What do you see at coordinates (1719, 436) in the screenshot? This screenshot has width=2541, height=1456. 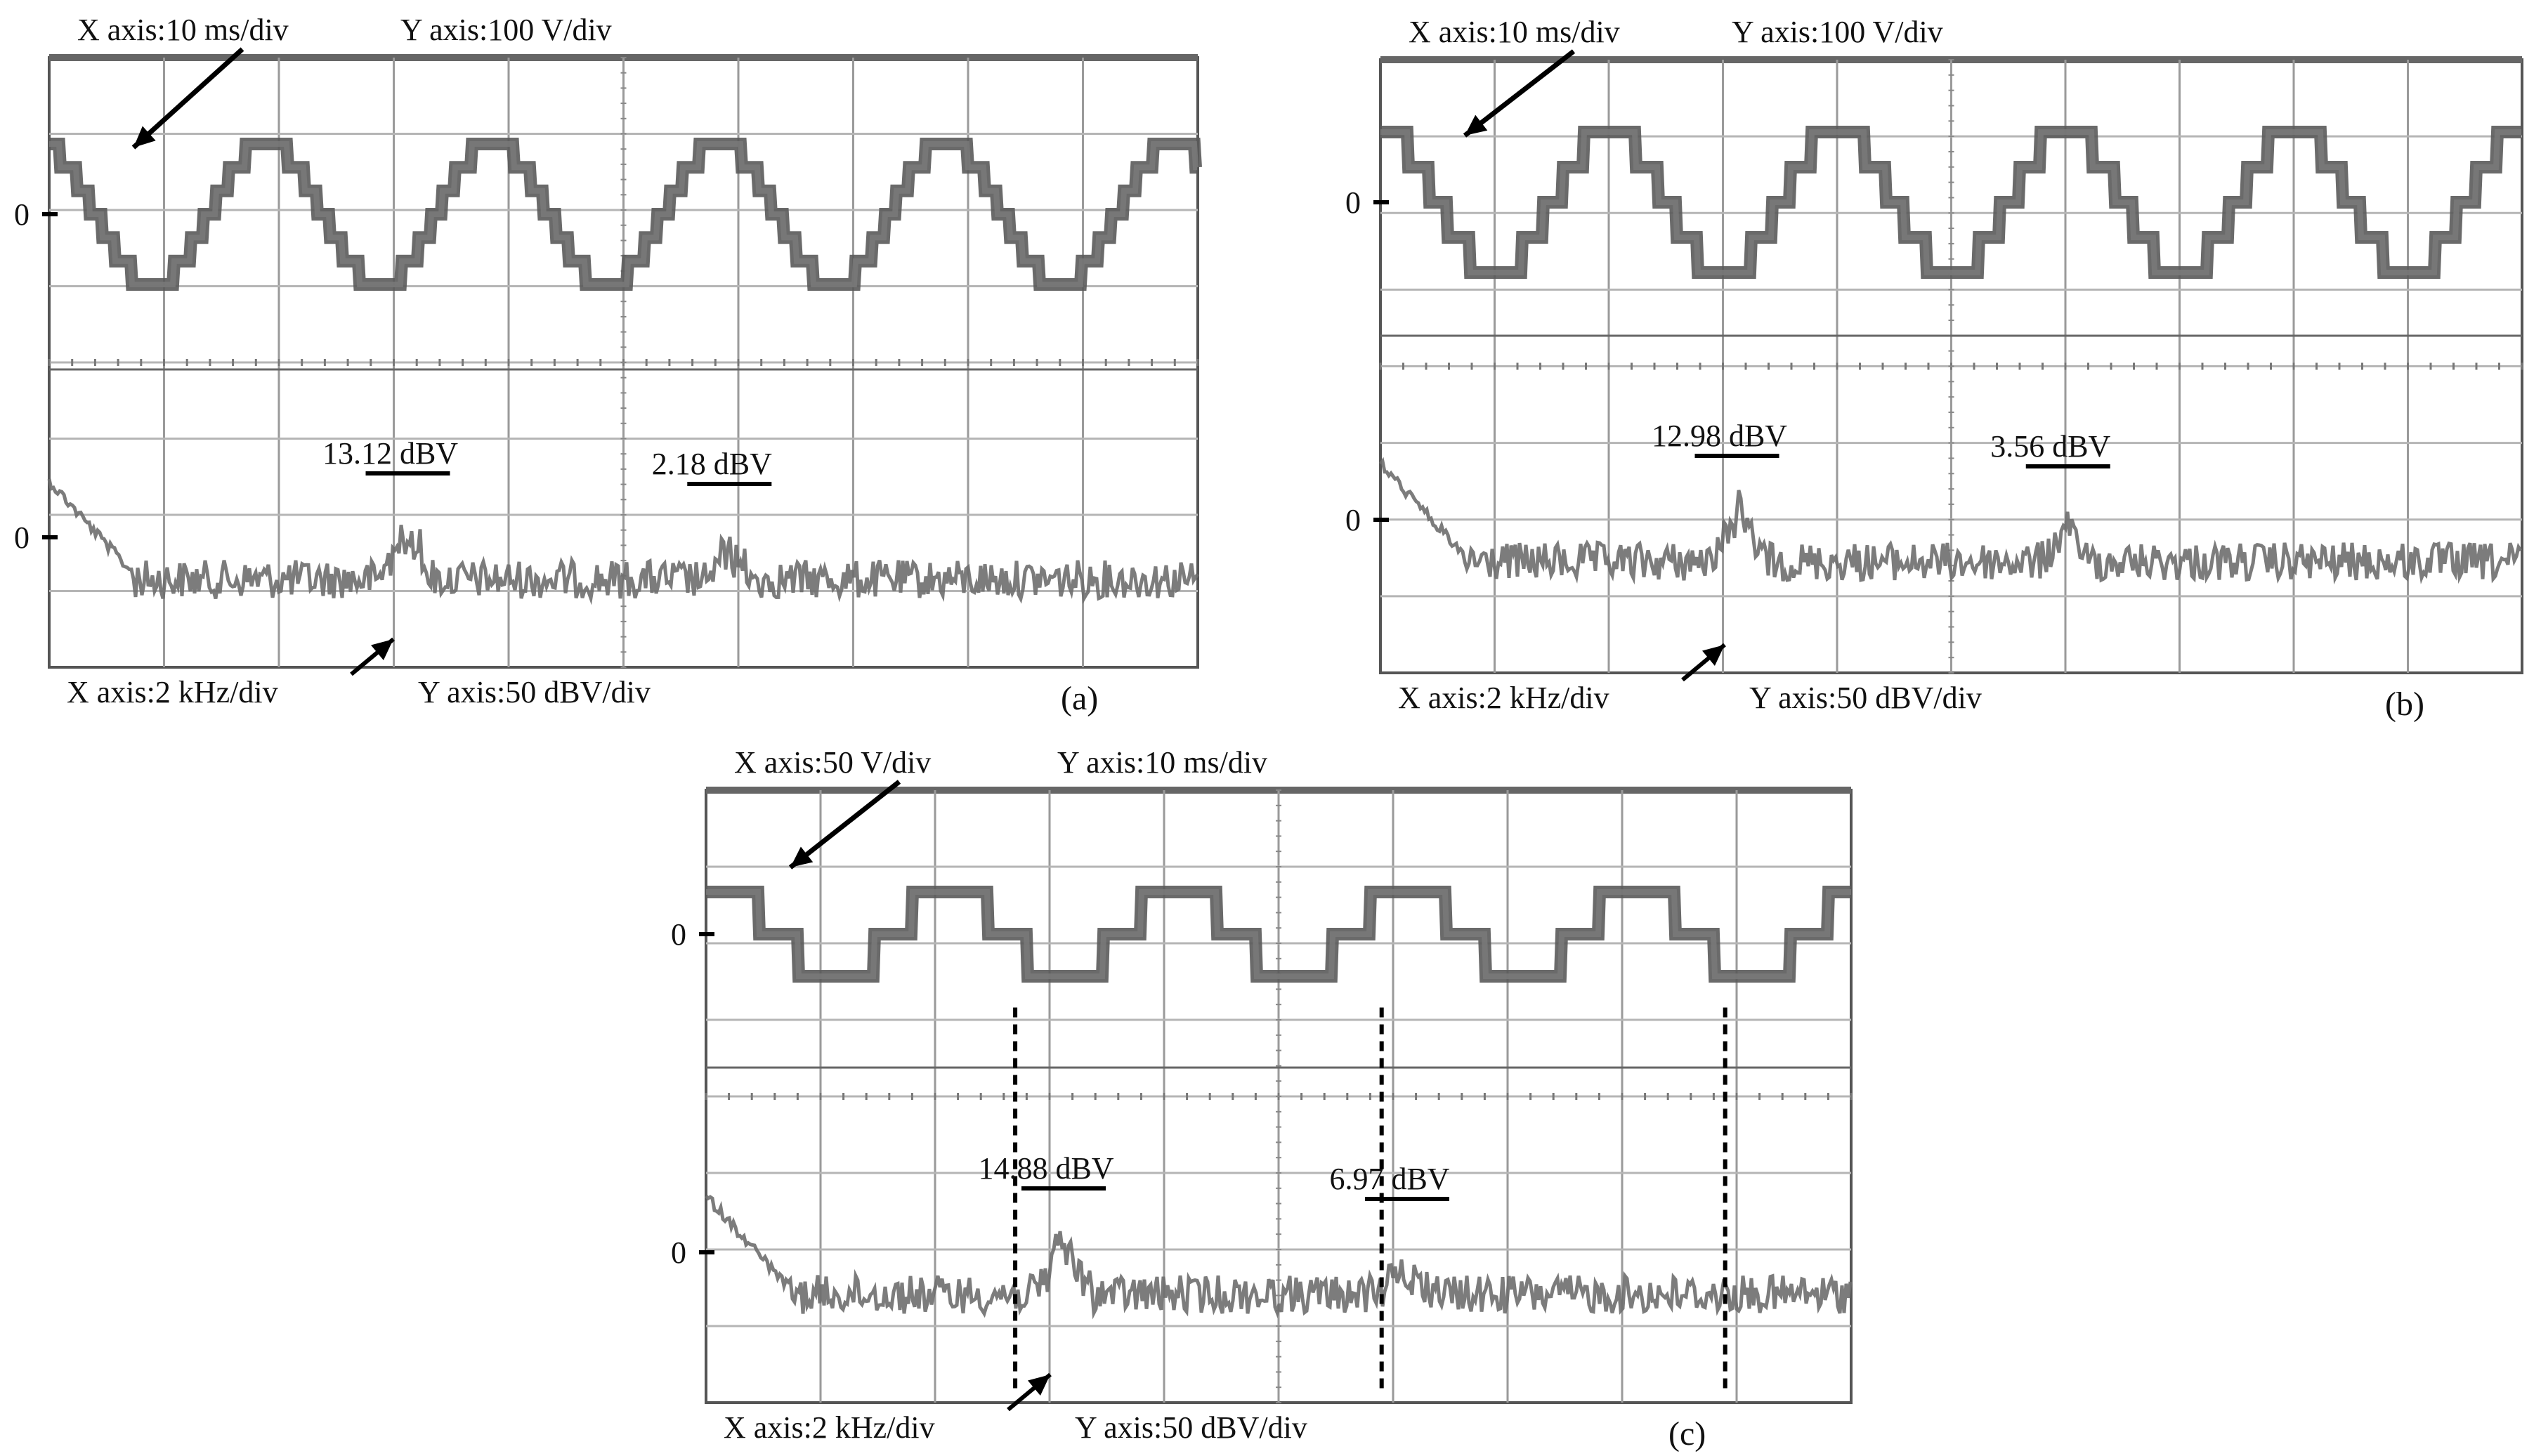 I see `peak-annotation: 12.98 dBV` at bounding box center [1719, 436].